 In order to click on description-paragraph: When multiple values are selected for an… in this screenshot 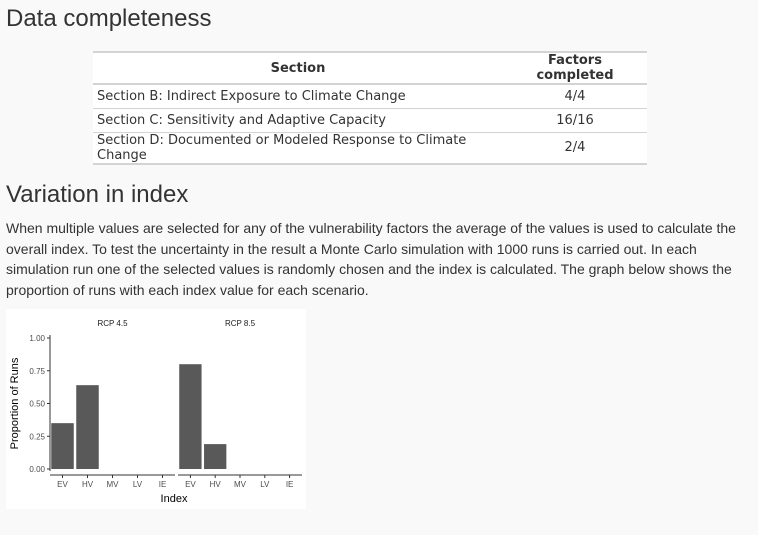, I will do `click(371, 259)`.